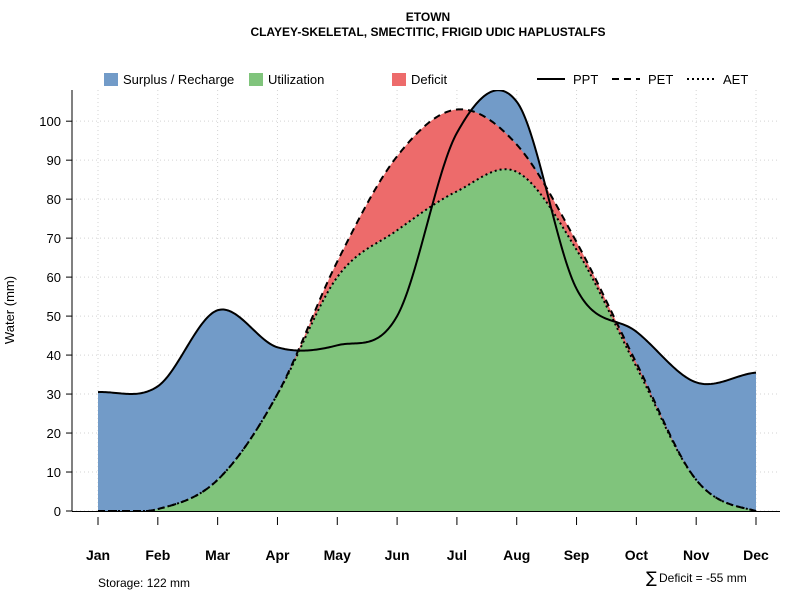  What do you see at coordinates (735, 79) in the screenshot?
I see `legend-label-aet: AET` at bounding box center [735, 79].